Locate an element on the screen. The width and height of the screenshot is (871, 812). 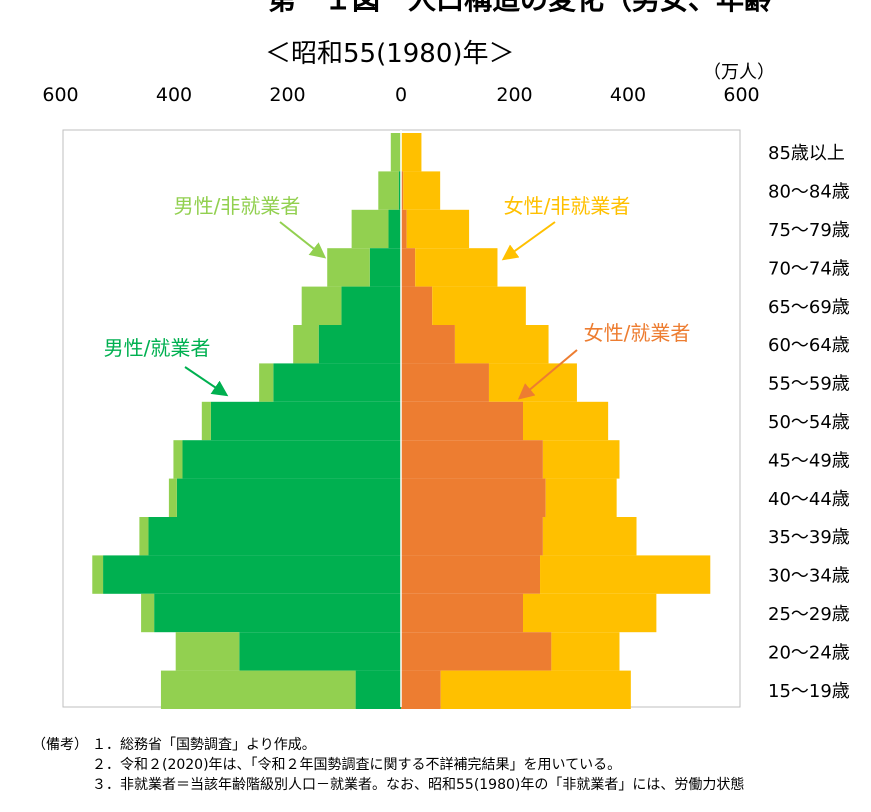
y-tick-label: 15～19歳 is located at coordinates (809, 691).